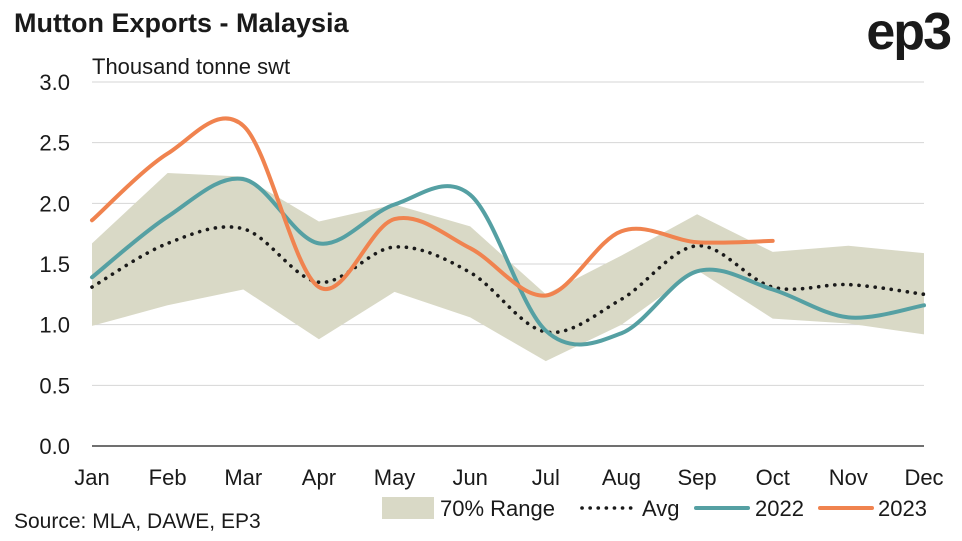  Describe the element at coordinates (54, 325) in the screenshot. I see `y-tick-label: 1.0` at that location.